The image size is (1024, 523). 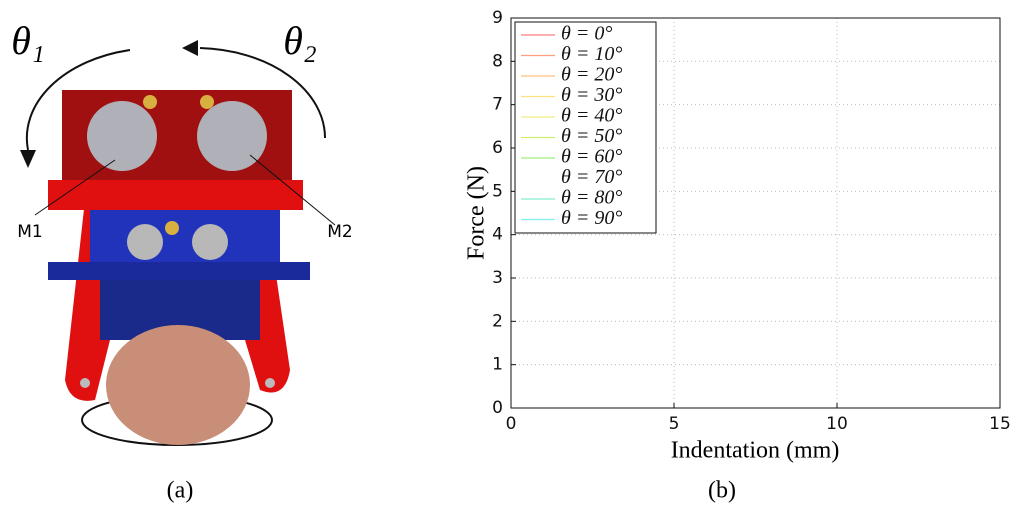 What do you see at coordinates (591, 157) in the screenshot?
I see `legend-label: θ = 60°` at bounding box center [591, 157].